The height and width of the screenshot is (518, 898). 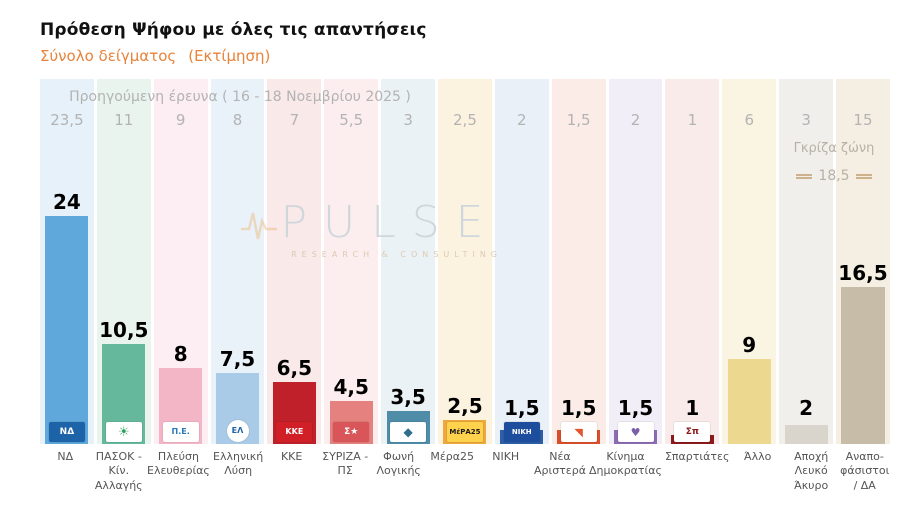 What do you see at coordinates (123, 432) in the screenshot?
I see `pasok-logo: ☀` at bounding box center [123, 432].